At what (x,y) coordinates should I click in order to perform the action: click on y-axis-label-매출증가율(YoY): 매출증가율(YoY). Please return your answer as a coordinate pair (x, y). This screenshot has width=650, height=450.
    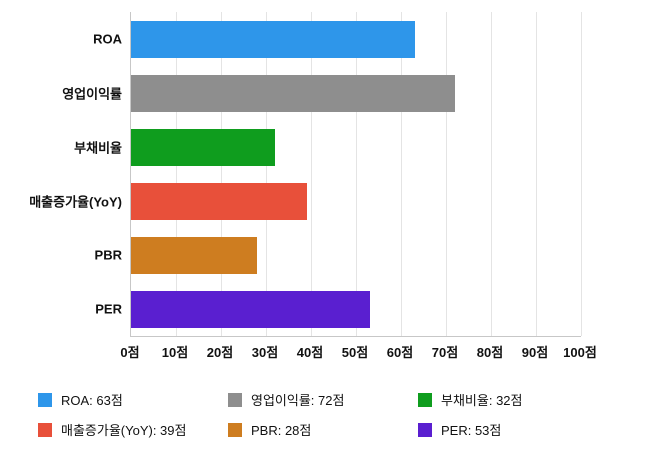
    Looking at the image, I should click on (75, 202).